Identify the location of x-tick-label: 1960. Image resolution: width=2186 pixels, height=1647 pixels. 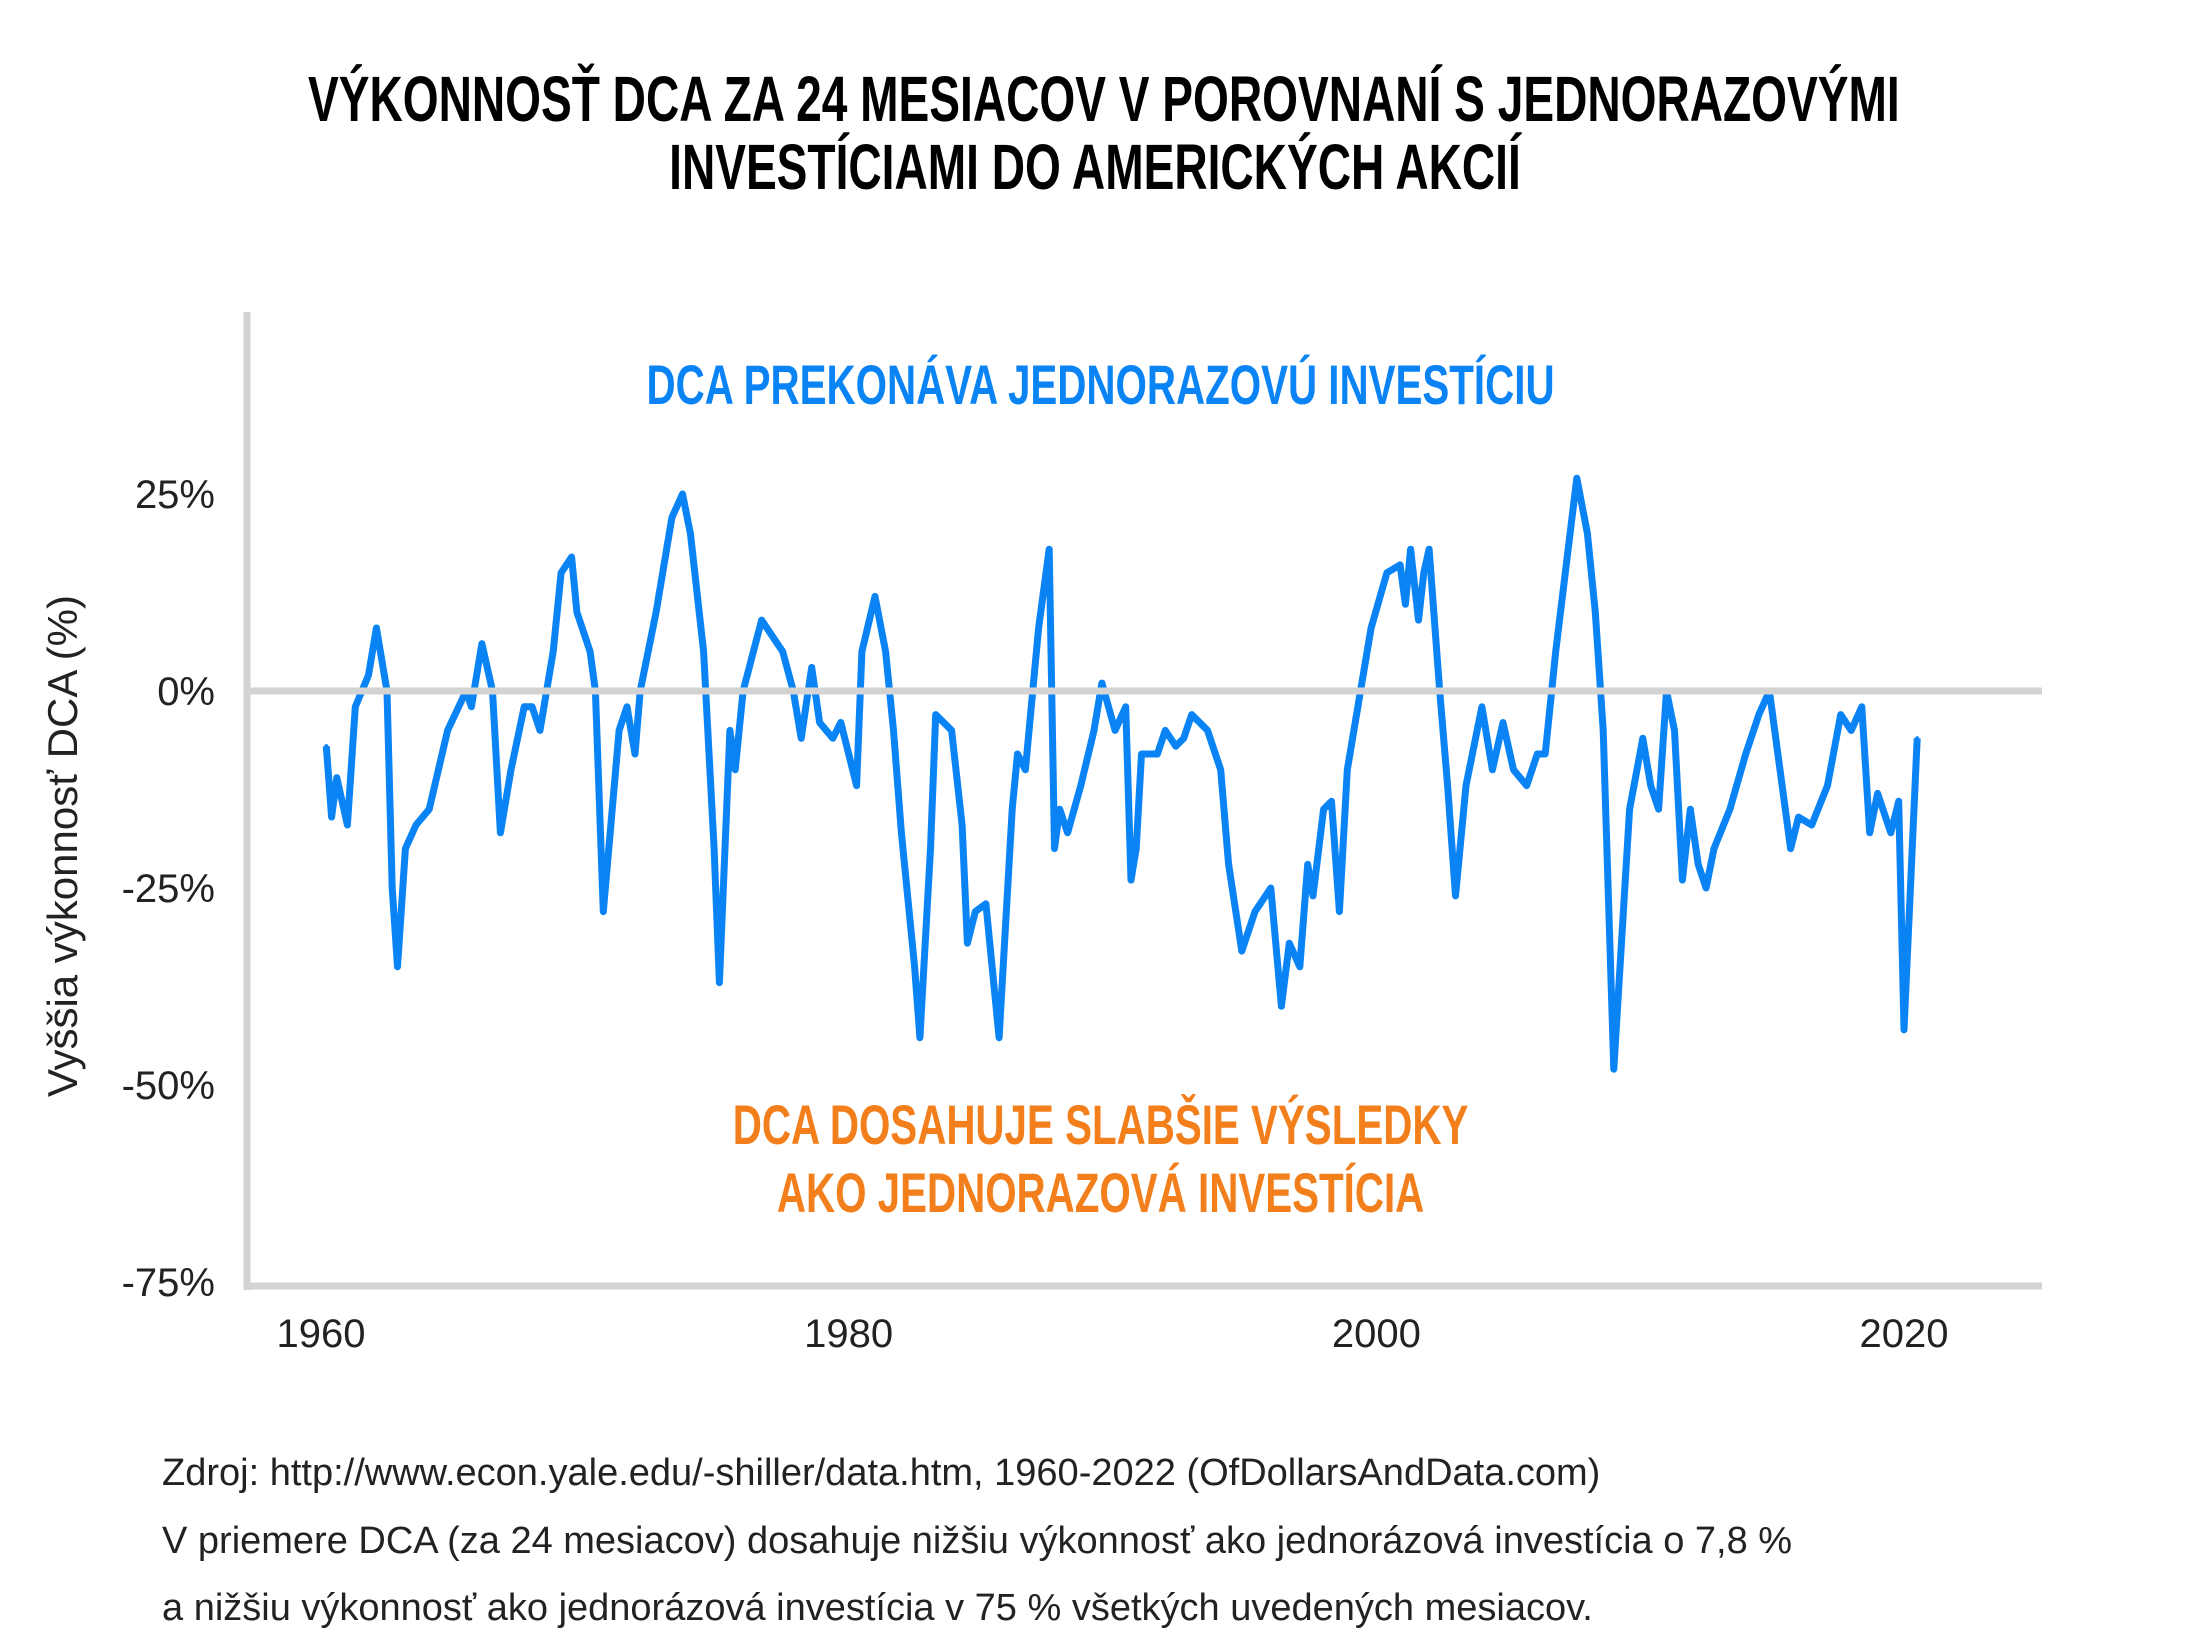
(321, 1334).